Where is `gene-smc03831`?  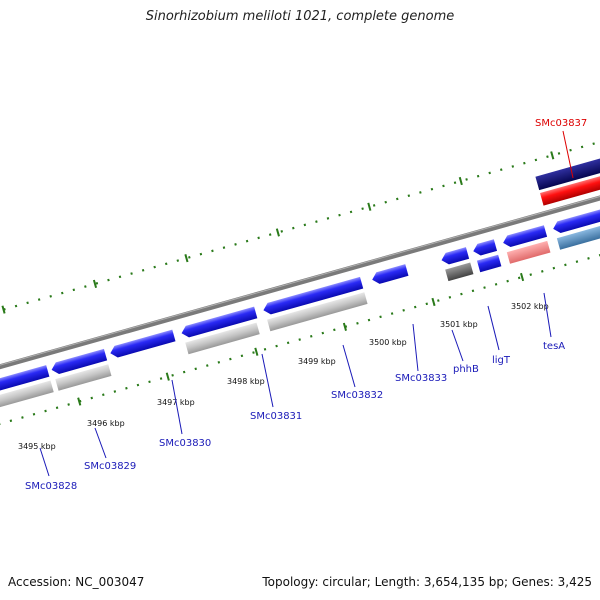 gene-smc03831 is located at coordinates (313, 296).